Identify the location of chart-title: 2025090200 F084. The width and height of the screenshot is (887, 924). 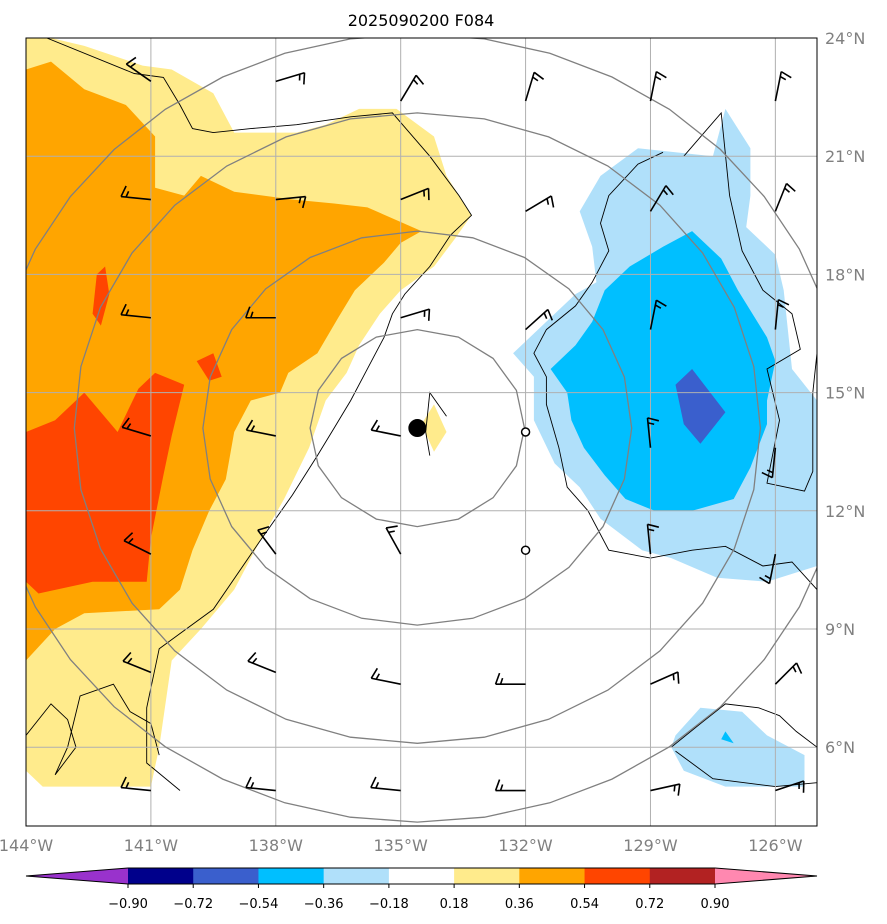
(421, 20).